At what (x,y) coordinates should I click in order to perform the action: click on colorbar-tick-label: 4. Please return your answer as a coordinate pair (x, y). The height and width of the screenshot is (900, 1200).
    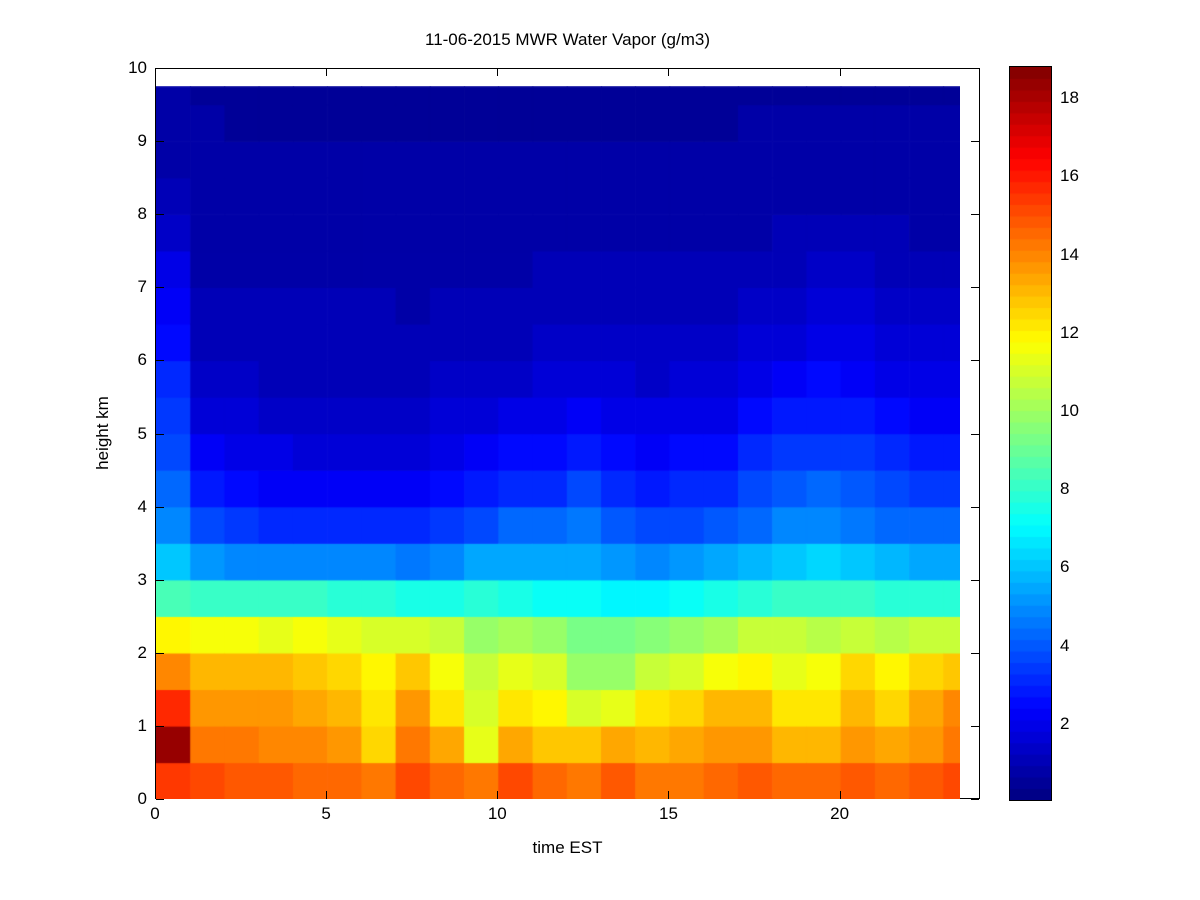
    Looking at the image, I should click on (1065, 645).